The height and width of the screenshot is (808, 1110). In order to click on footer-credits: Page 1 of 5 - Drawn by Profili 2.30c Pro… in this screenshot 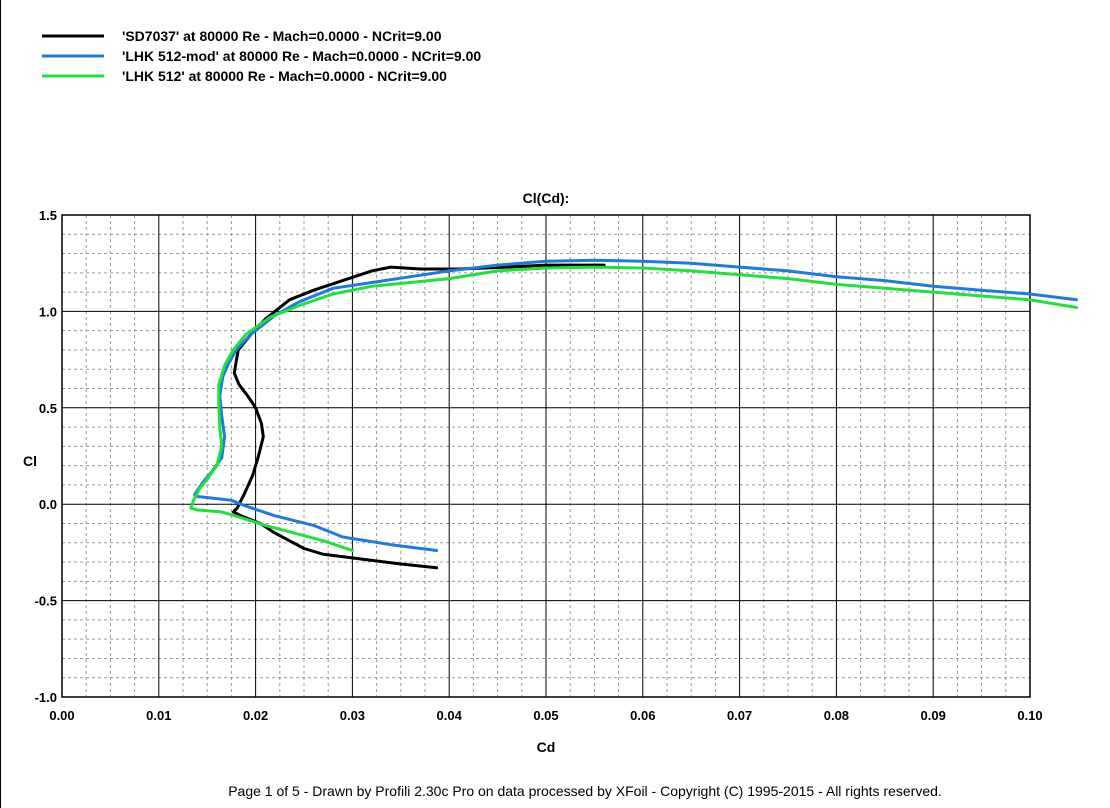, I will do `click(585, 791)`.